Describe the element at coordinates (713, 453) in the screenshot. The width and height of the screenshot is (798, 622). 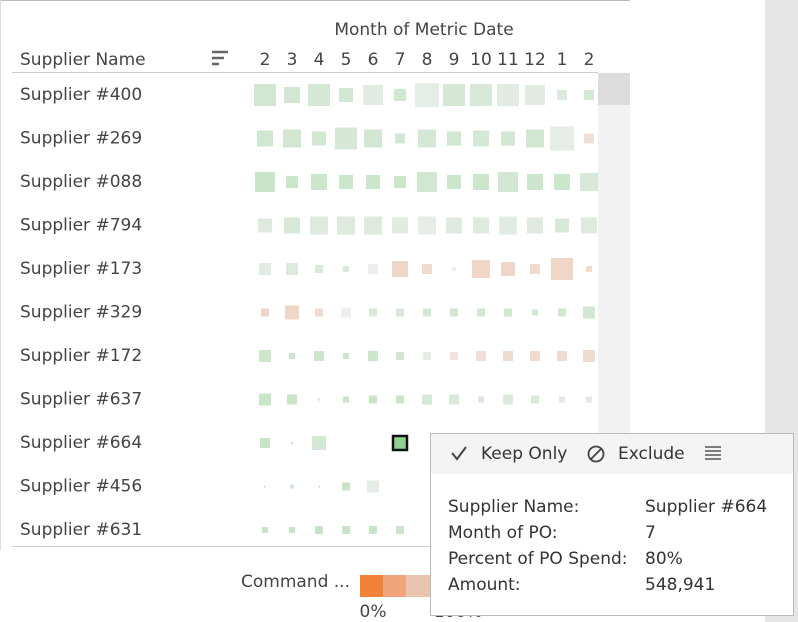
I see `view-data-icon` at that location.